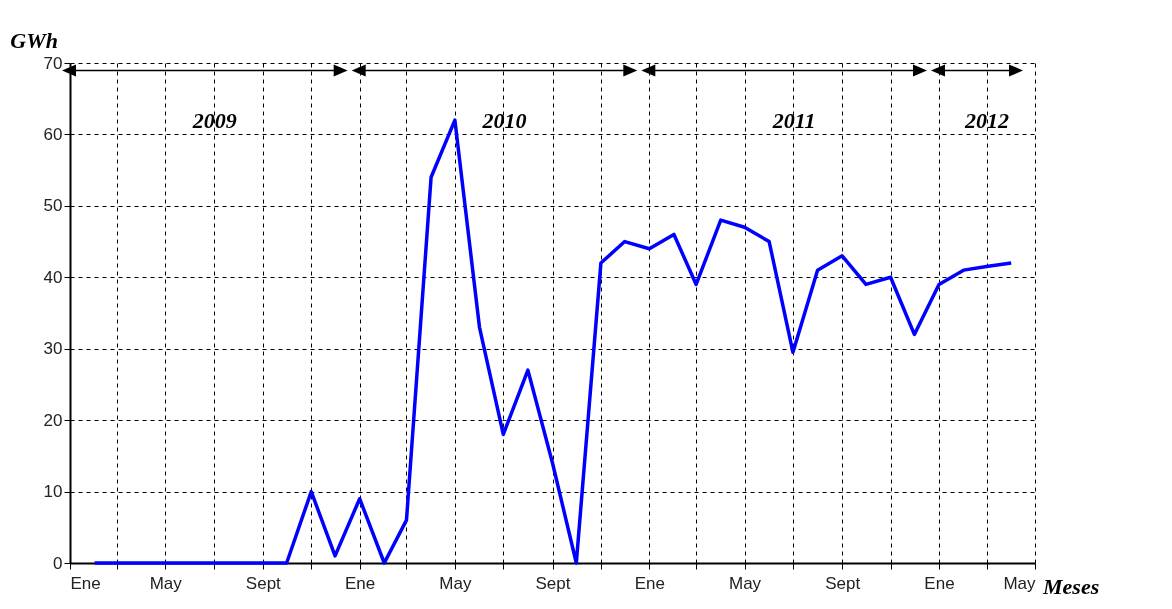 The height and width of the screenshot is (609, 1172). Describe the element at coordinates (58, 563) in the screenshot. I see `y-tick-label: 0` at that location.